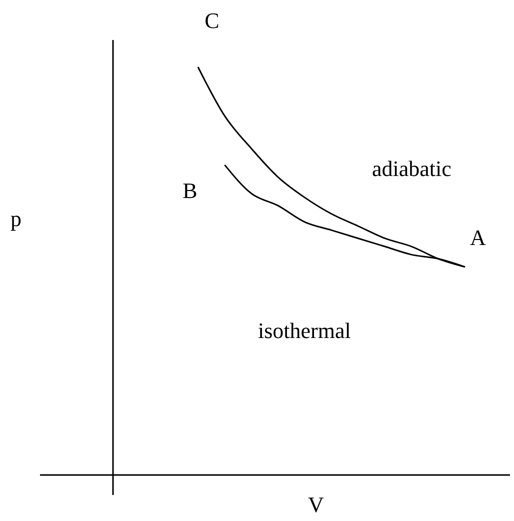 The image size is (514, 521). Describe the element at coordinates (16, 218) in the screenshot. I see `text: p` at that location.